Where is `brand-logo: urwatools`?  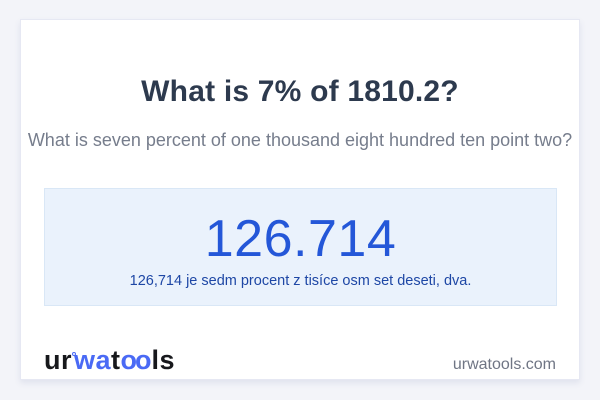 brand-logo: urwatools is located at coordinates (109, 360).